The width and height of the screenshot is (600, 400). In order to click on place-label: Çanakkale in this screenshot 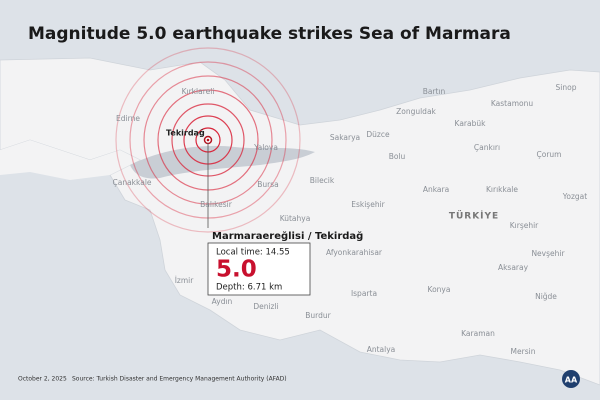, I will do `click(131, 182)`.